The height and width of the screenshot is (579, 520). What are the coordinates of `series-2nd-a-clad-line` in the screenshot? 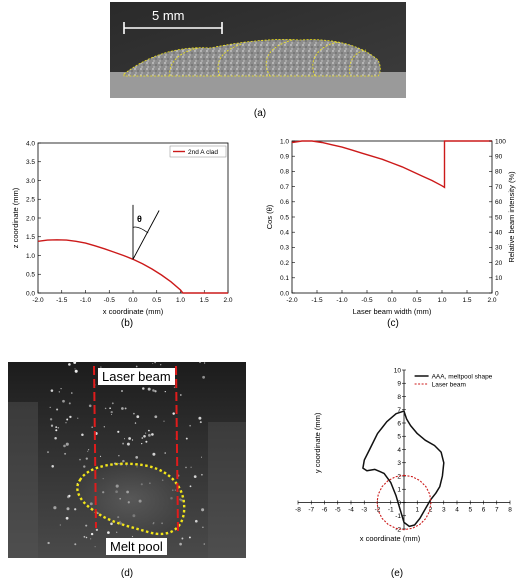 It's located at (132, 266).